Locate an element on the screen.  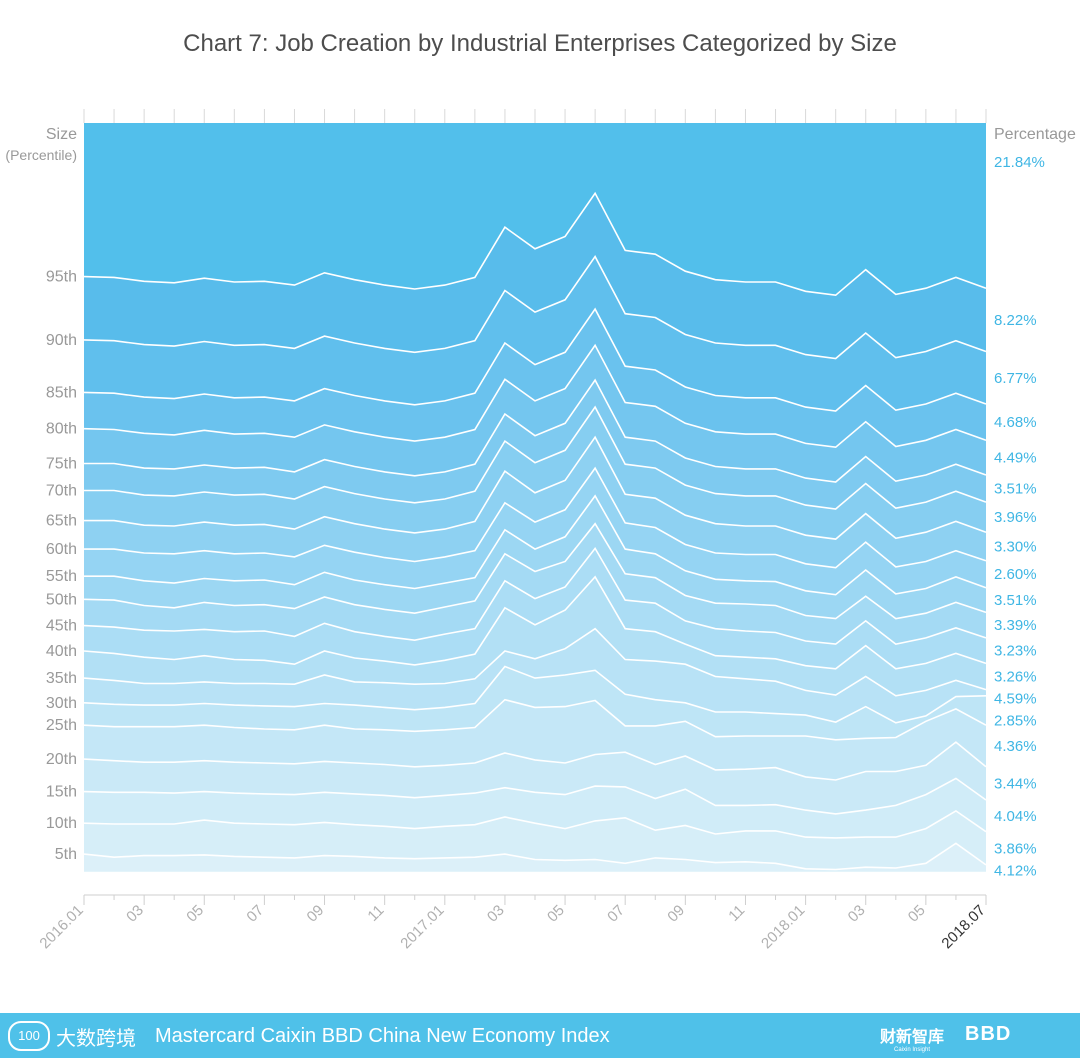
y-tick-label: 85th is located at coordinates (61, 392).